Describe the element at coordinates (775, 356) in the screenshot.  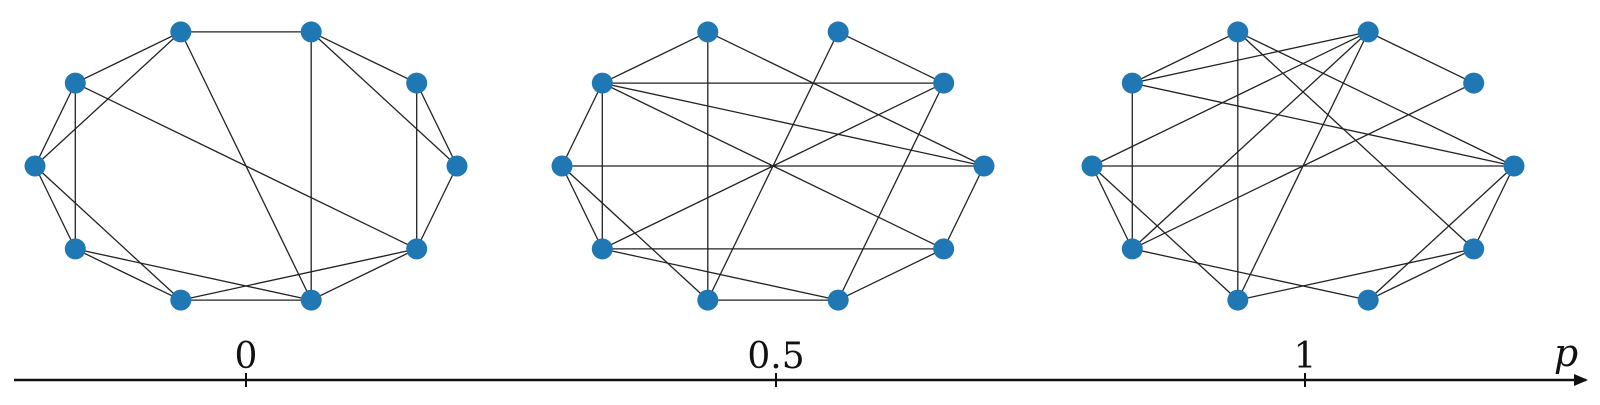
I see `tick-label-1: 0.5` at that location.